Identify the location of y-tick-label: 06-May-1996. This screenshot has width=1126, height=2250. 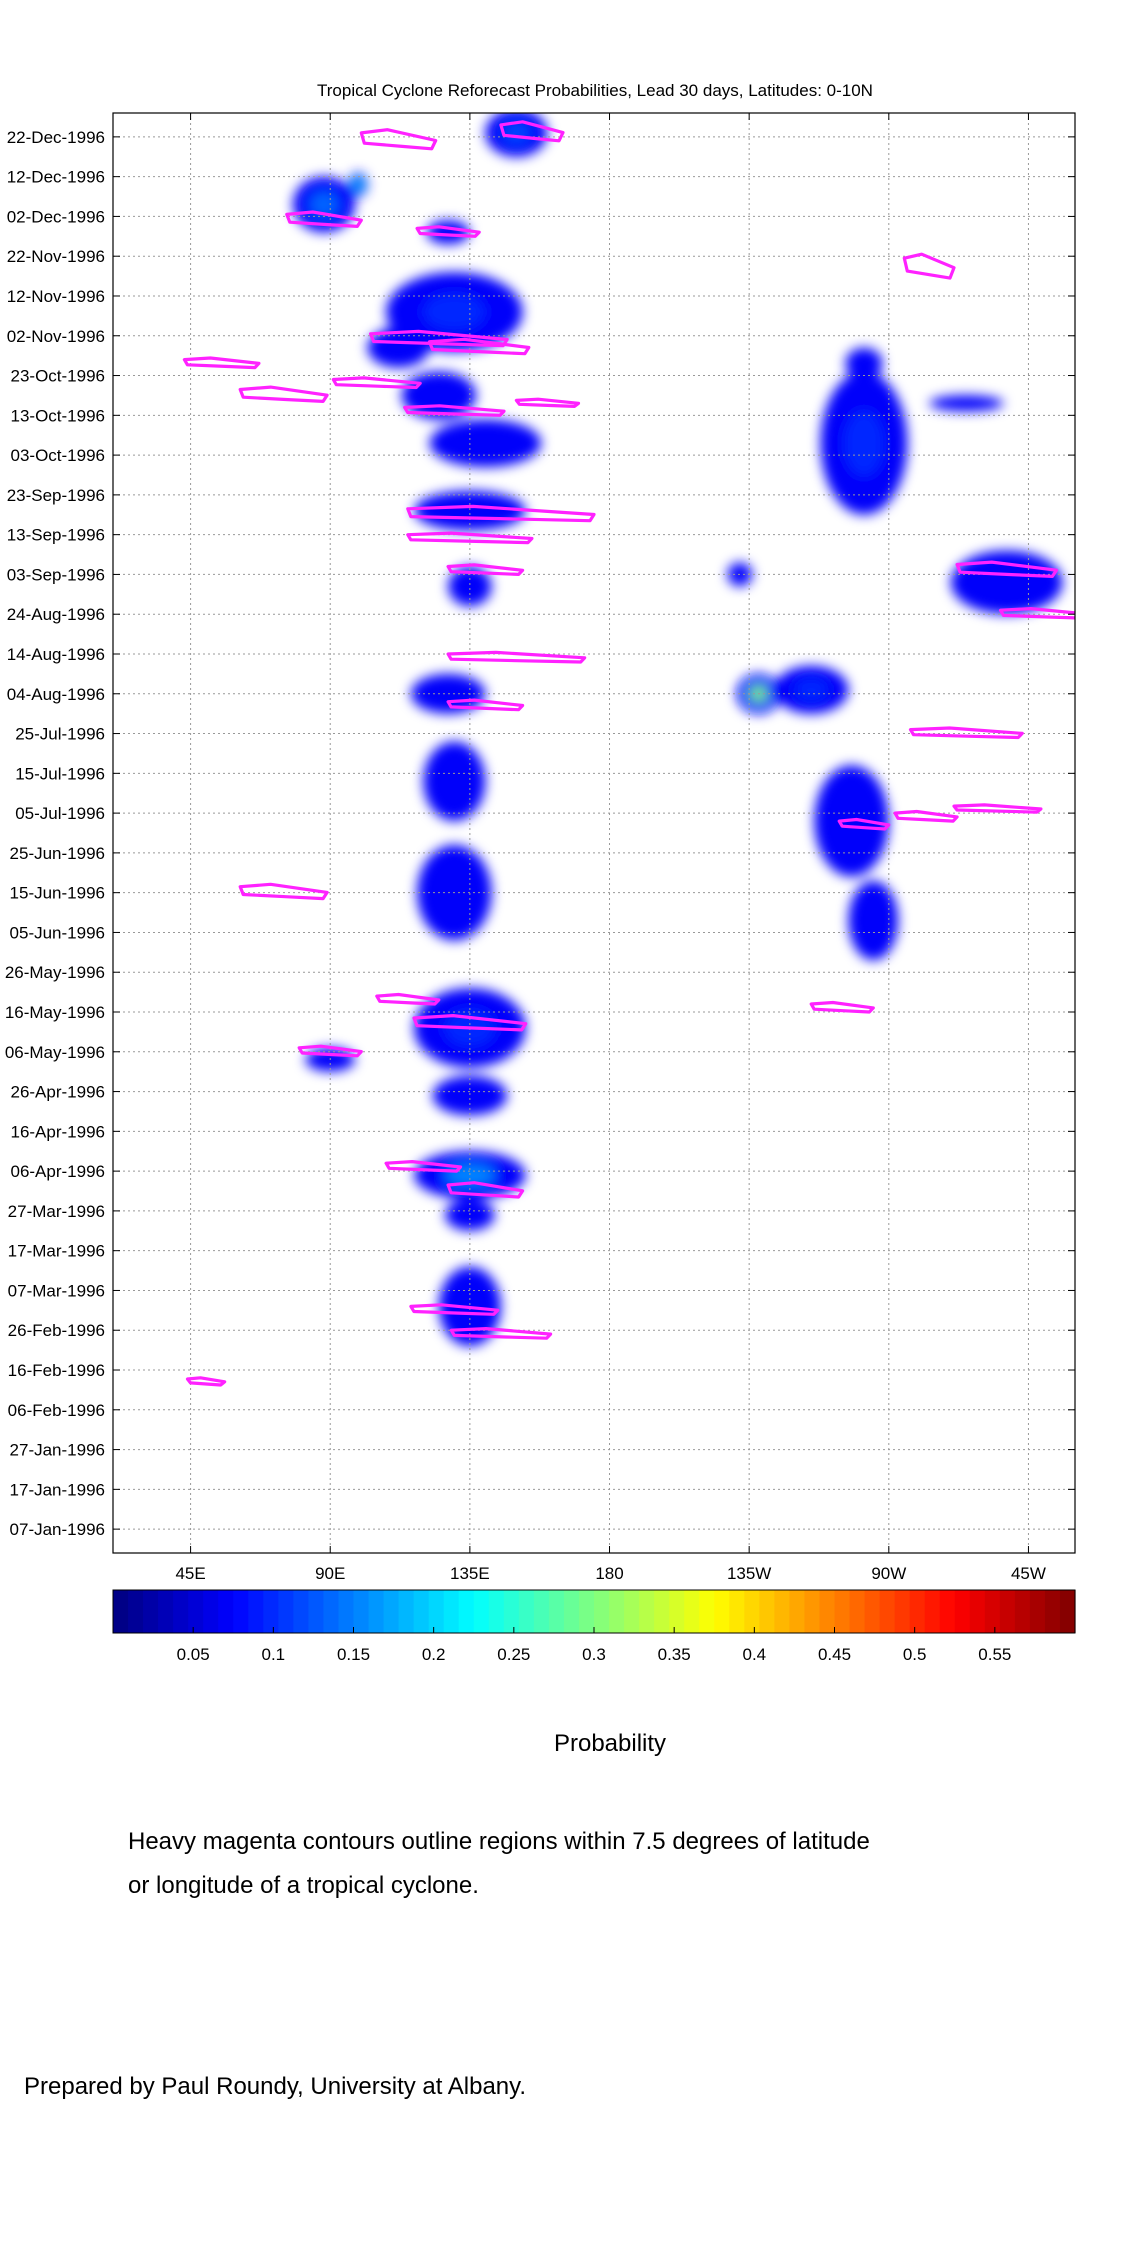
(55, 1052).